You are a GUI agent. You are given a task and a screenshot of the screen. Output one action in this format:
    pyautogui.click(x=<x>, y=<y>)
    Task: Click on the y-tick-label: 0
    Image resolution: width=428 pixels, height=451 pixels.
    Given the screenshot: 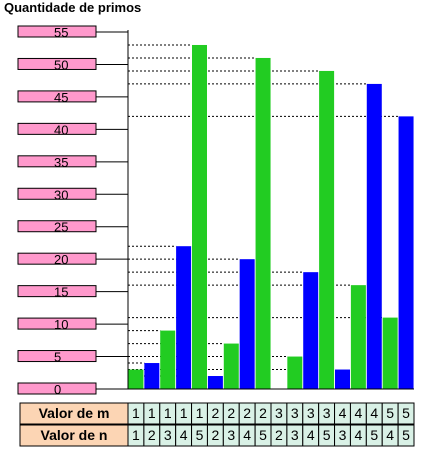 What is the action you would take?
    pyautogui.click(x=57, y=389)
    